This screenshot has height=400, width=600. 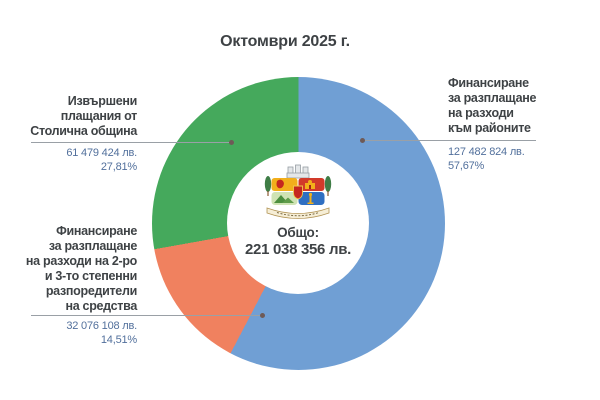 I want to click on callout-values-districts: 127 482 824 лв. 57,67%, so click(x=510, y=159).